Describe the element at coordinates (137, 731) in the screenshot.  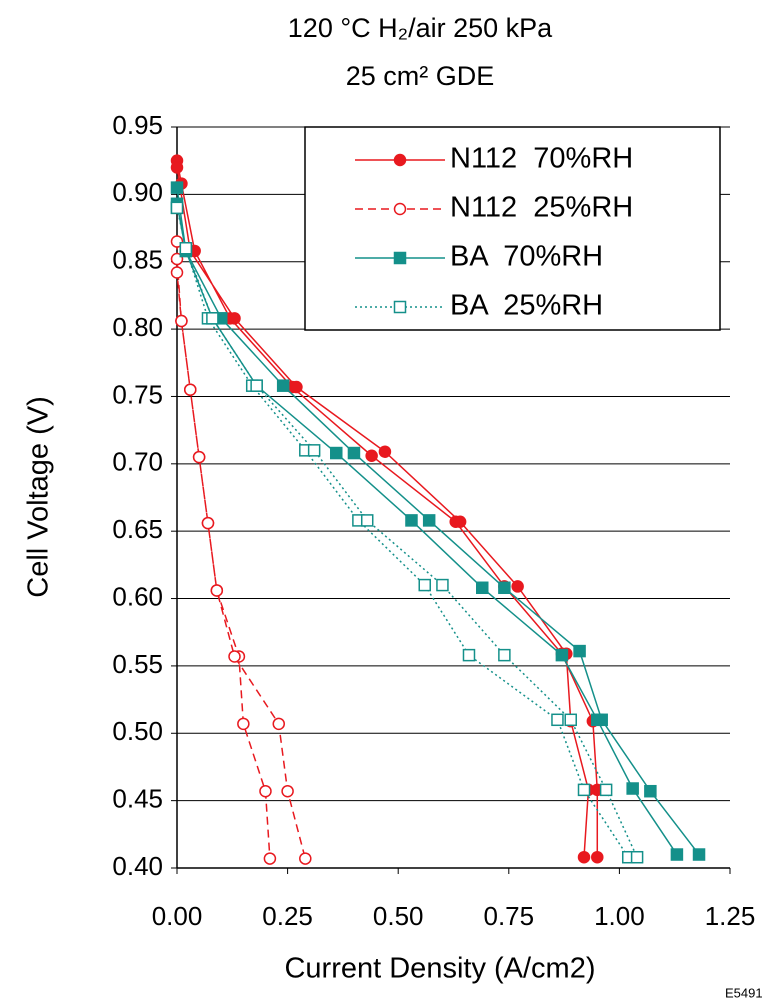
I see `y-tick-label: 0.50` at that location.